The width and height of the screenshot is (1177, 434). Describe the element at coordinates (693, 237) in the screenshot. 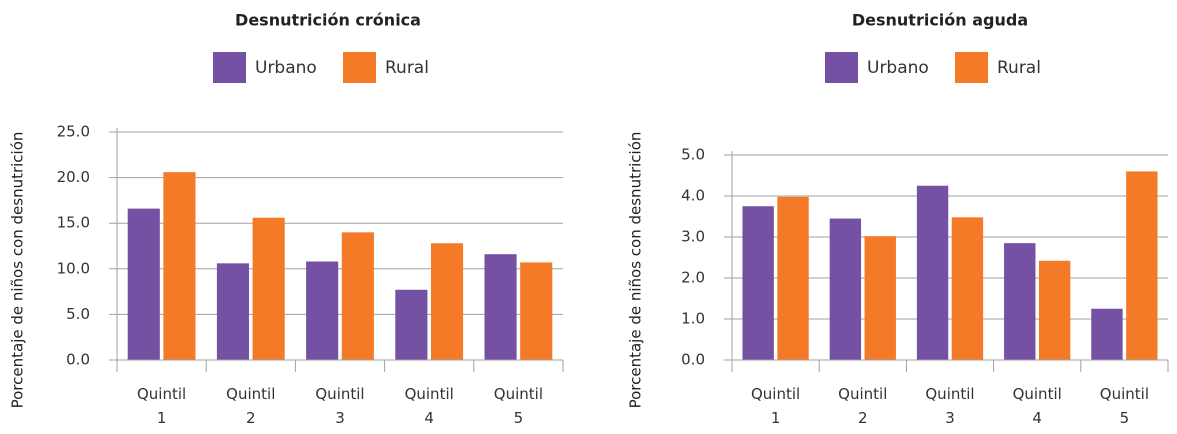

I see `y-tick-label: 3.0` at that location.